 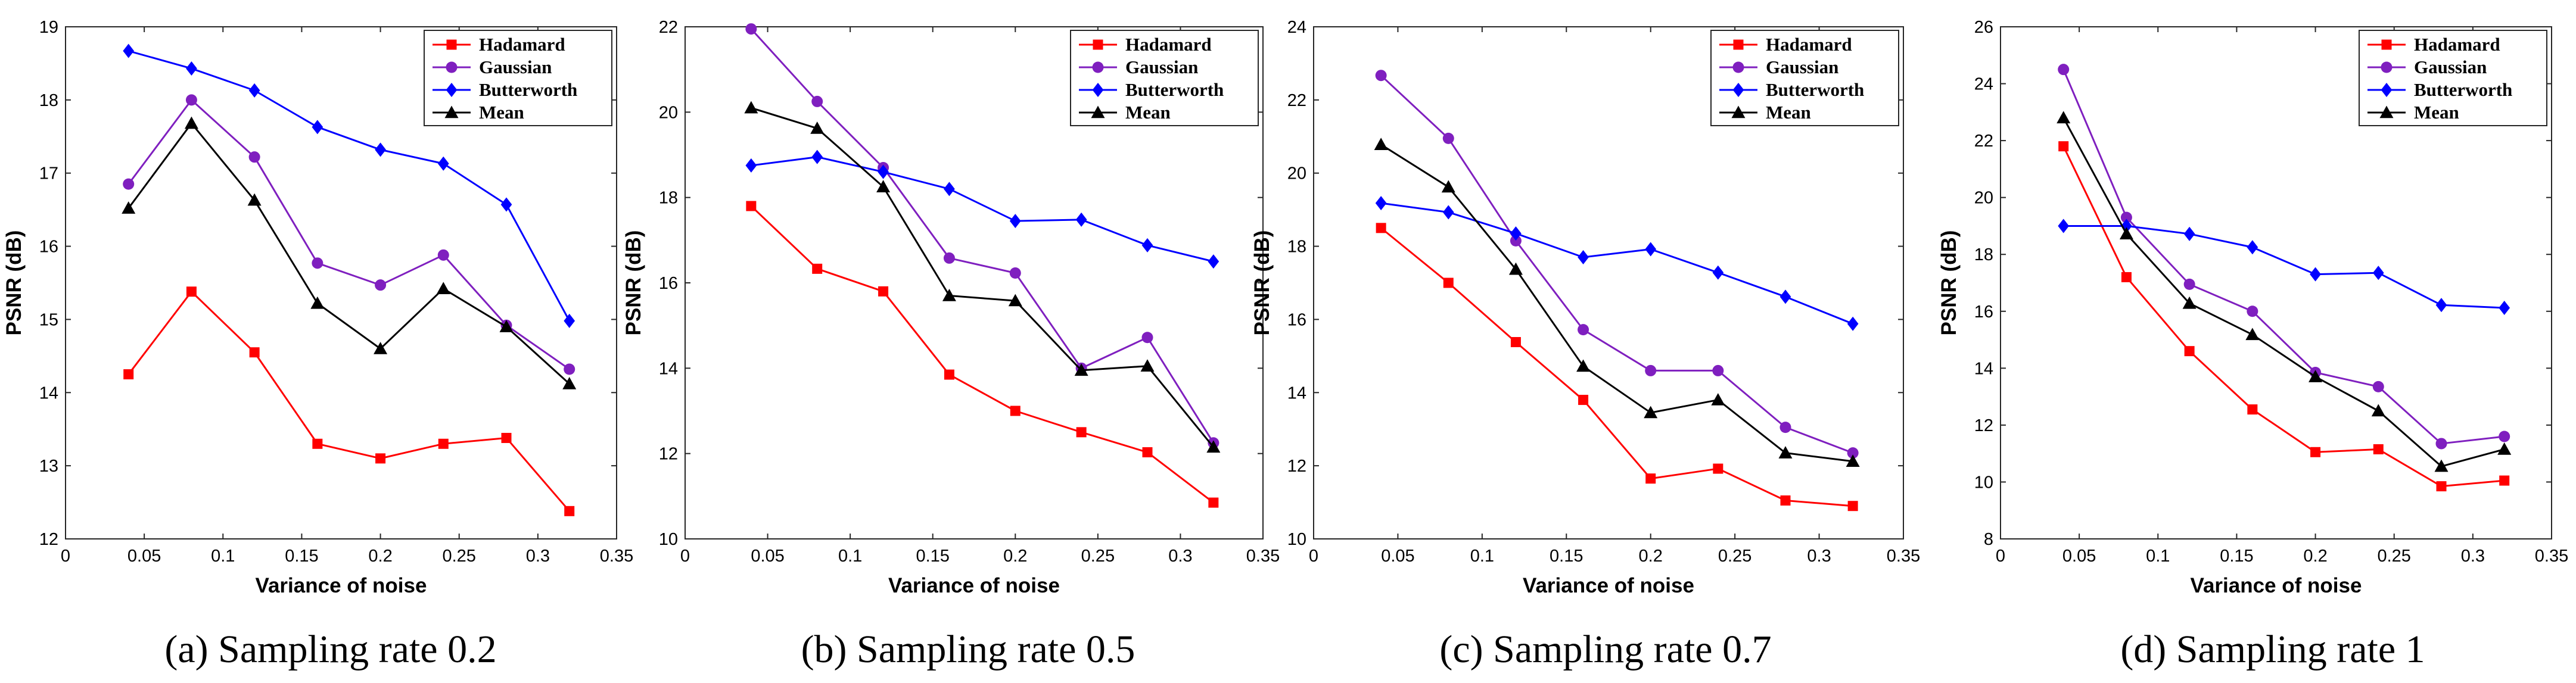 I want to click on x-tick-label: 0.05, so click(x=144, y=556).